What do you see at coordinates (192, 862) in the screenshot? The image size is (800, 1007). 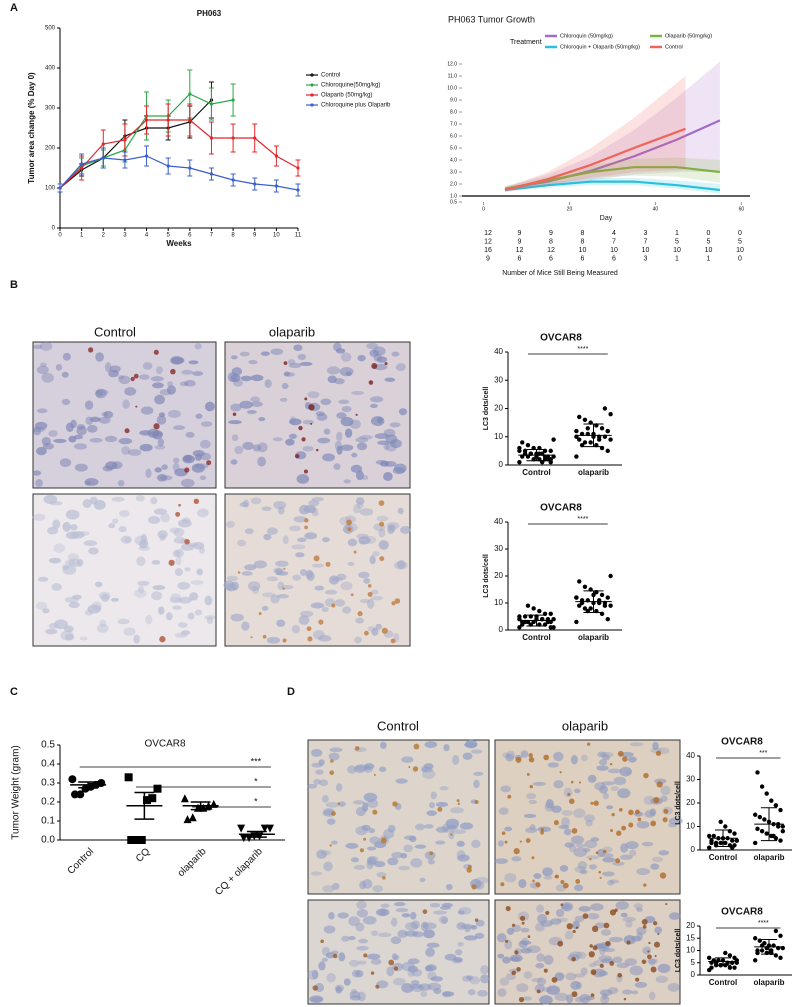 I see `x-tick-label: olaparib` at bounding box center [192, 862].